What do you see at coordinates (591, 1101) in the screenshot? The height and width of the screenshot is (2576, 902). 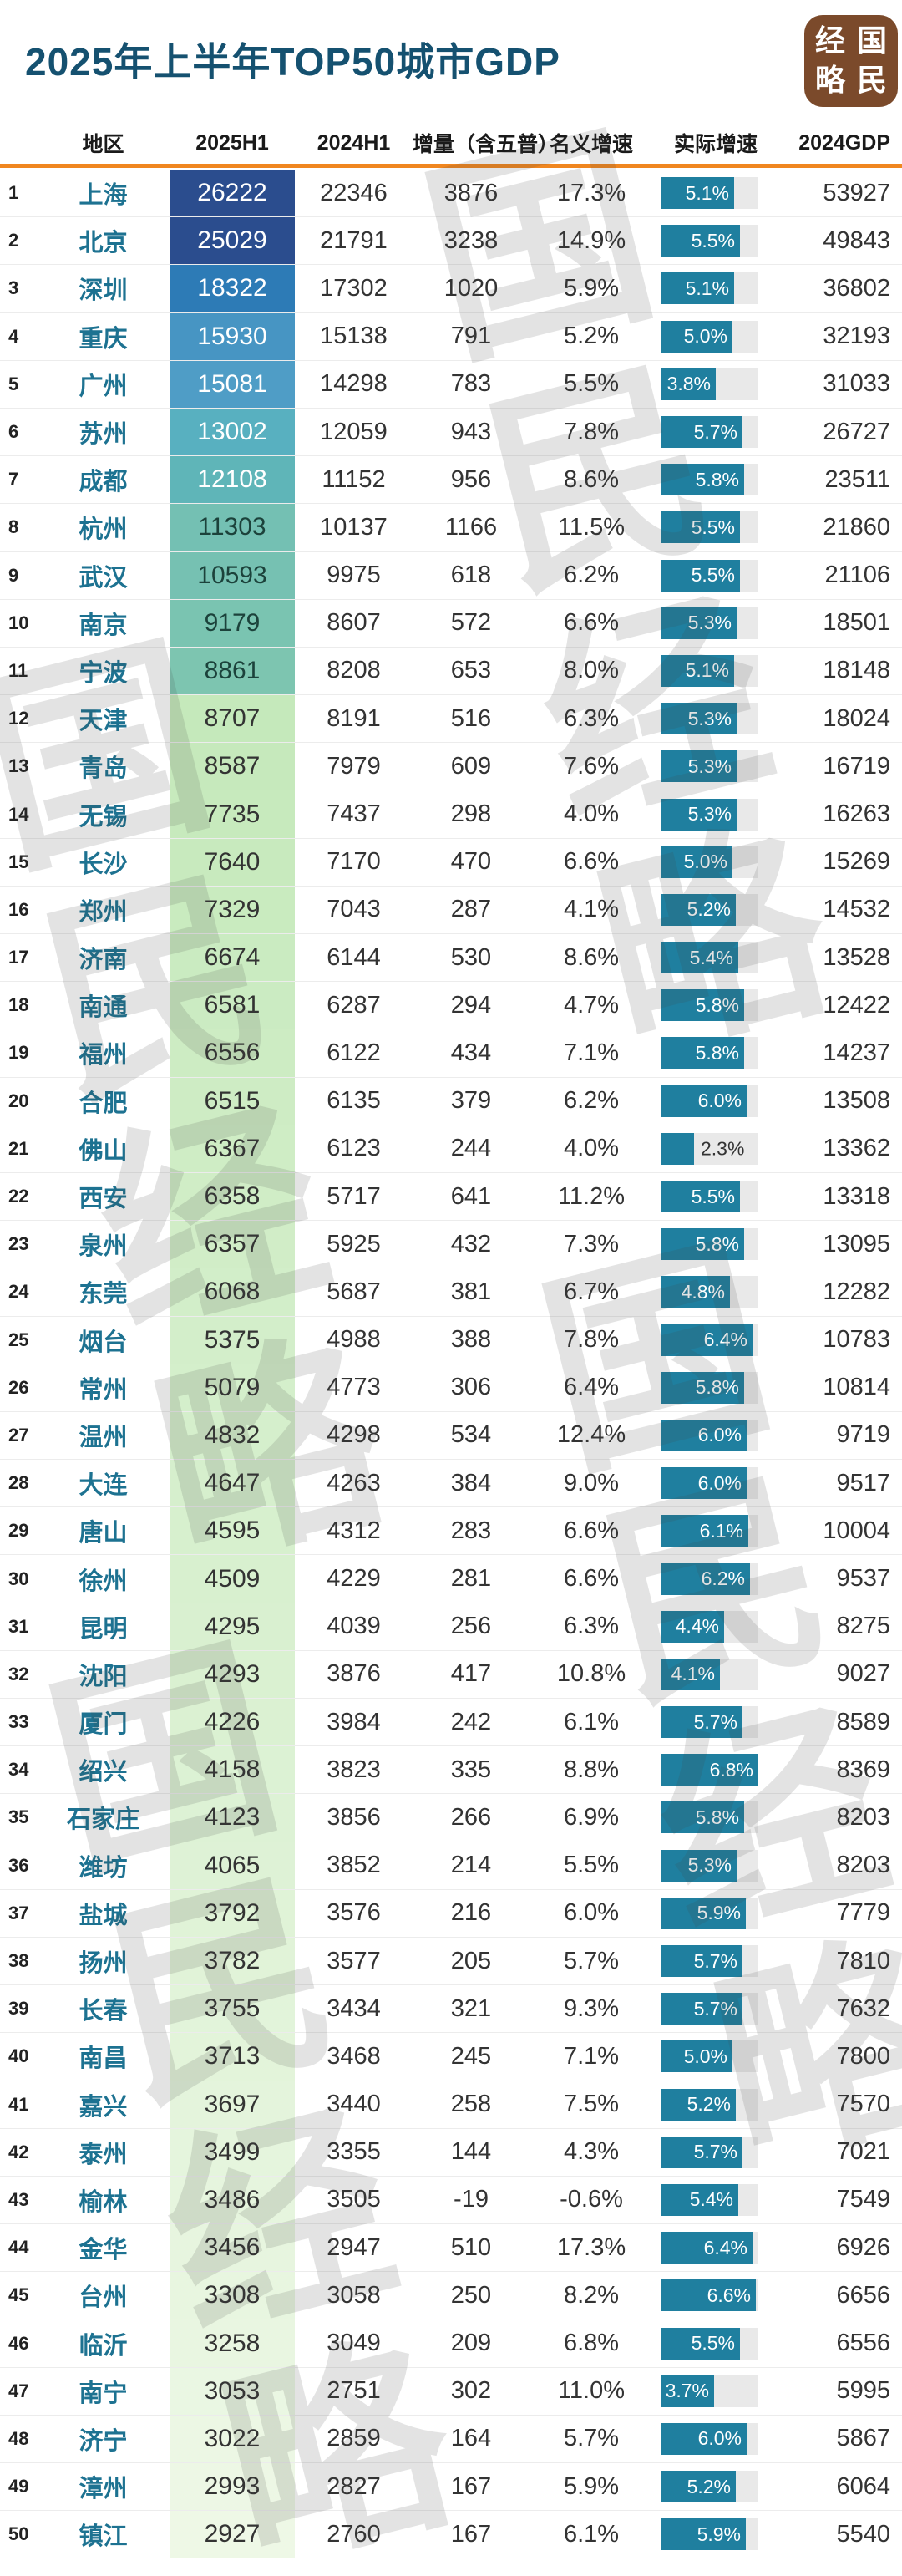 I see `nominal-growth-cell: 6.2%` at bounding box center [591, 1101].